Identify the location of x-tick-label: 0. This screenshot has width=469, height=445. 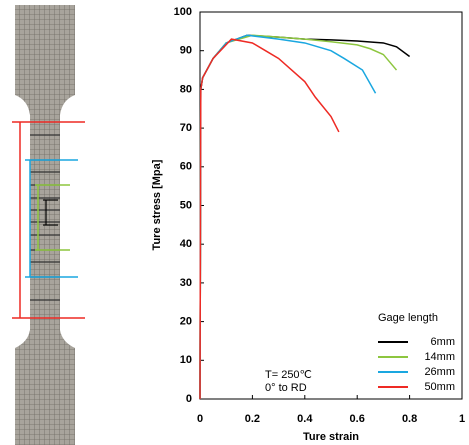
(200, 419).